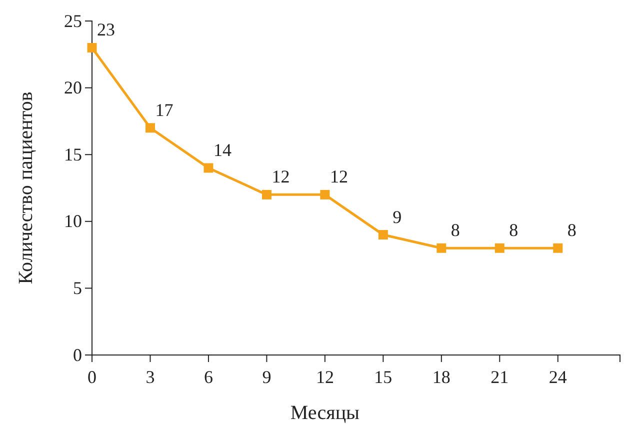  What do you see at coordinates (73, 88) in the screenshot?
I see `y-tick-label: 20` at bounding box center [73, 88].